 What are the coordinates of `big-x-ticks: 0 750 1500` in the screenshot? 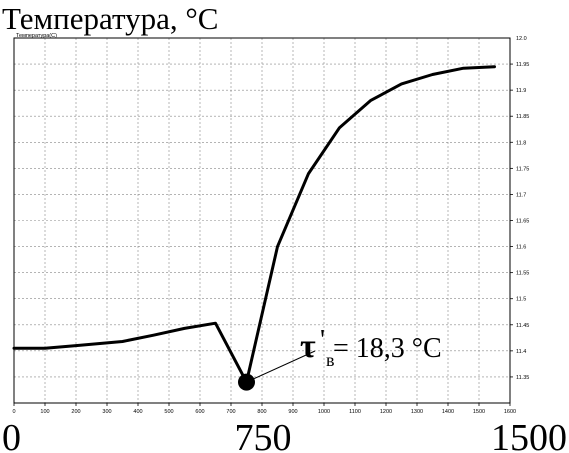 It's located at (284, 435).